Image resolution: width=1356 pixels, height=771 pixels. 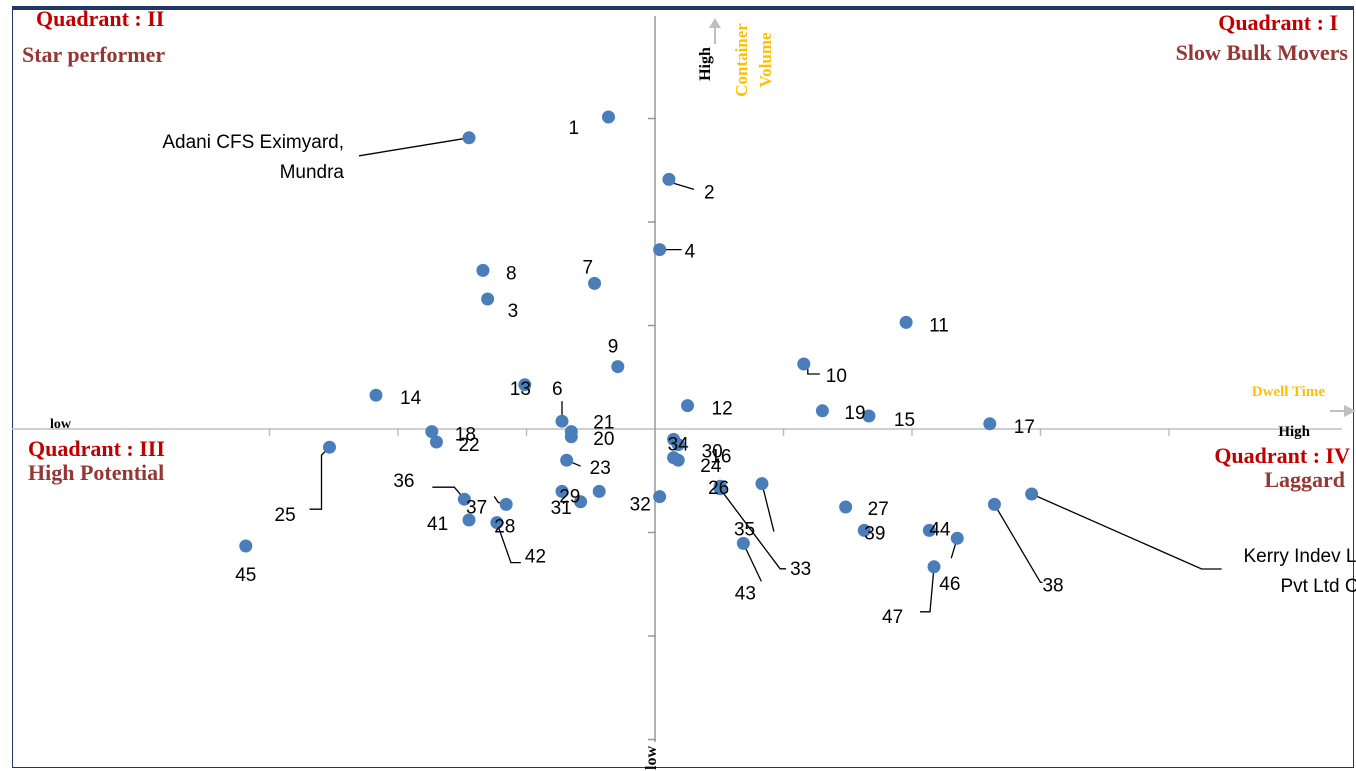 What do you see at coordinates (800, 569) in the screenshot?
I see `point-label: 33` at bounding box center [800, 569].